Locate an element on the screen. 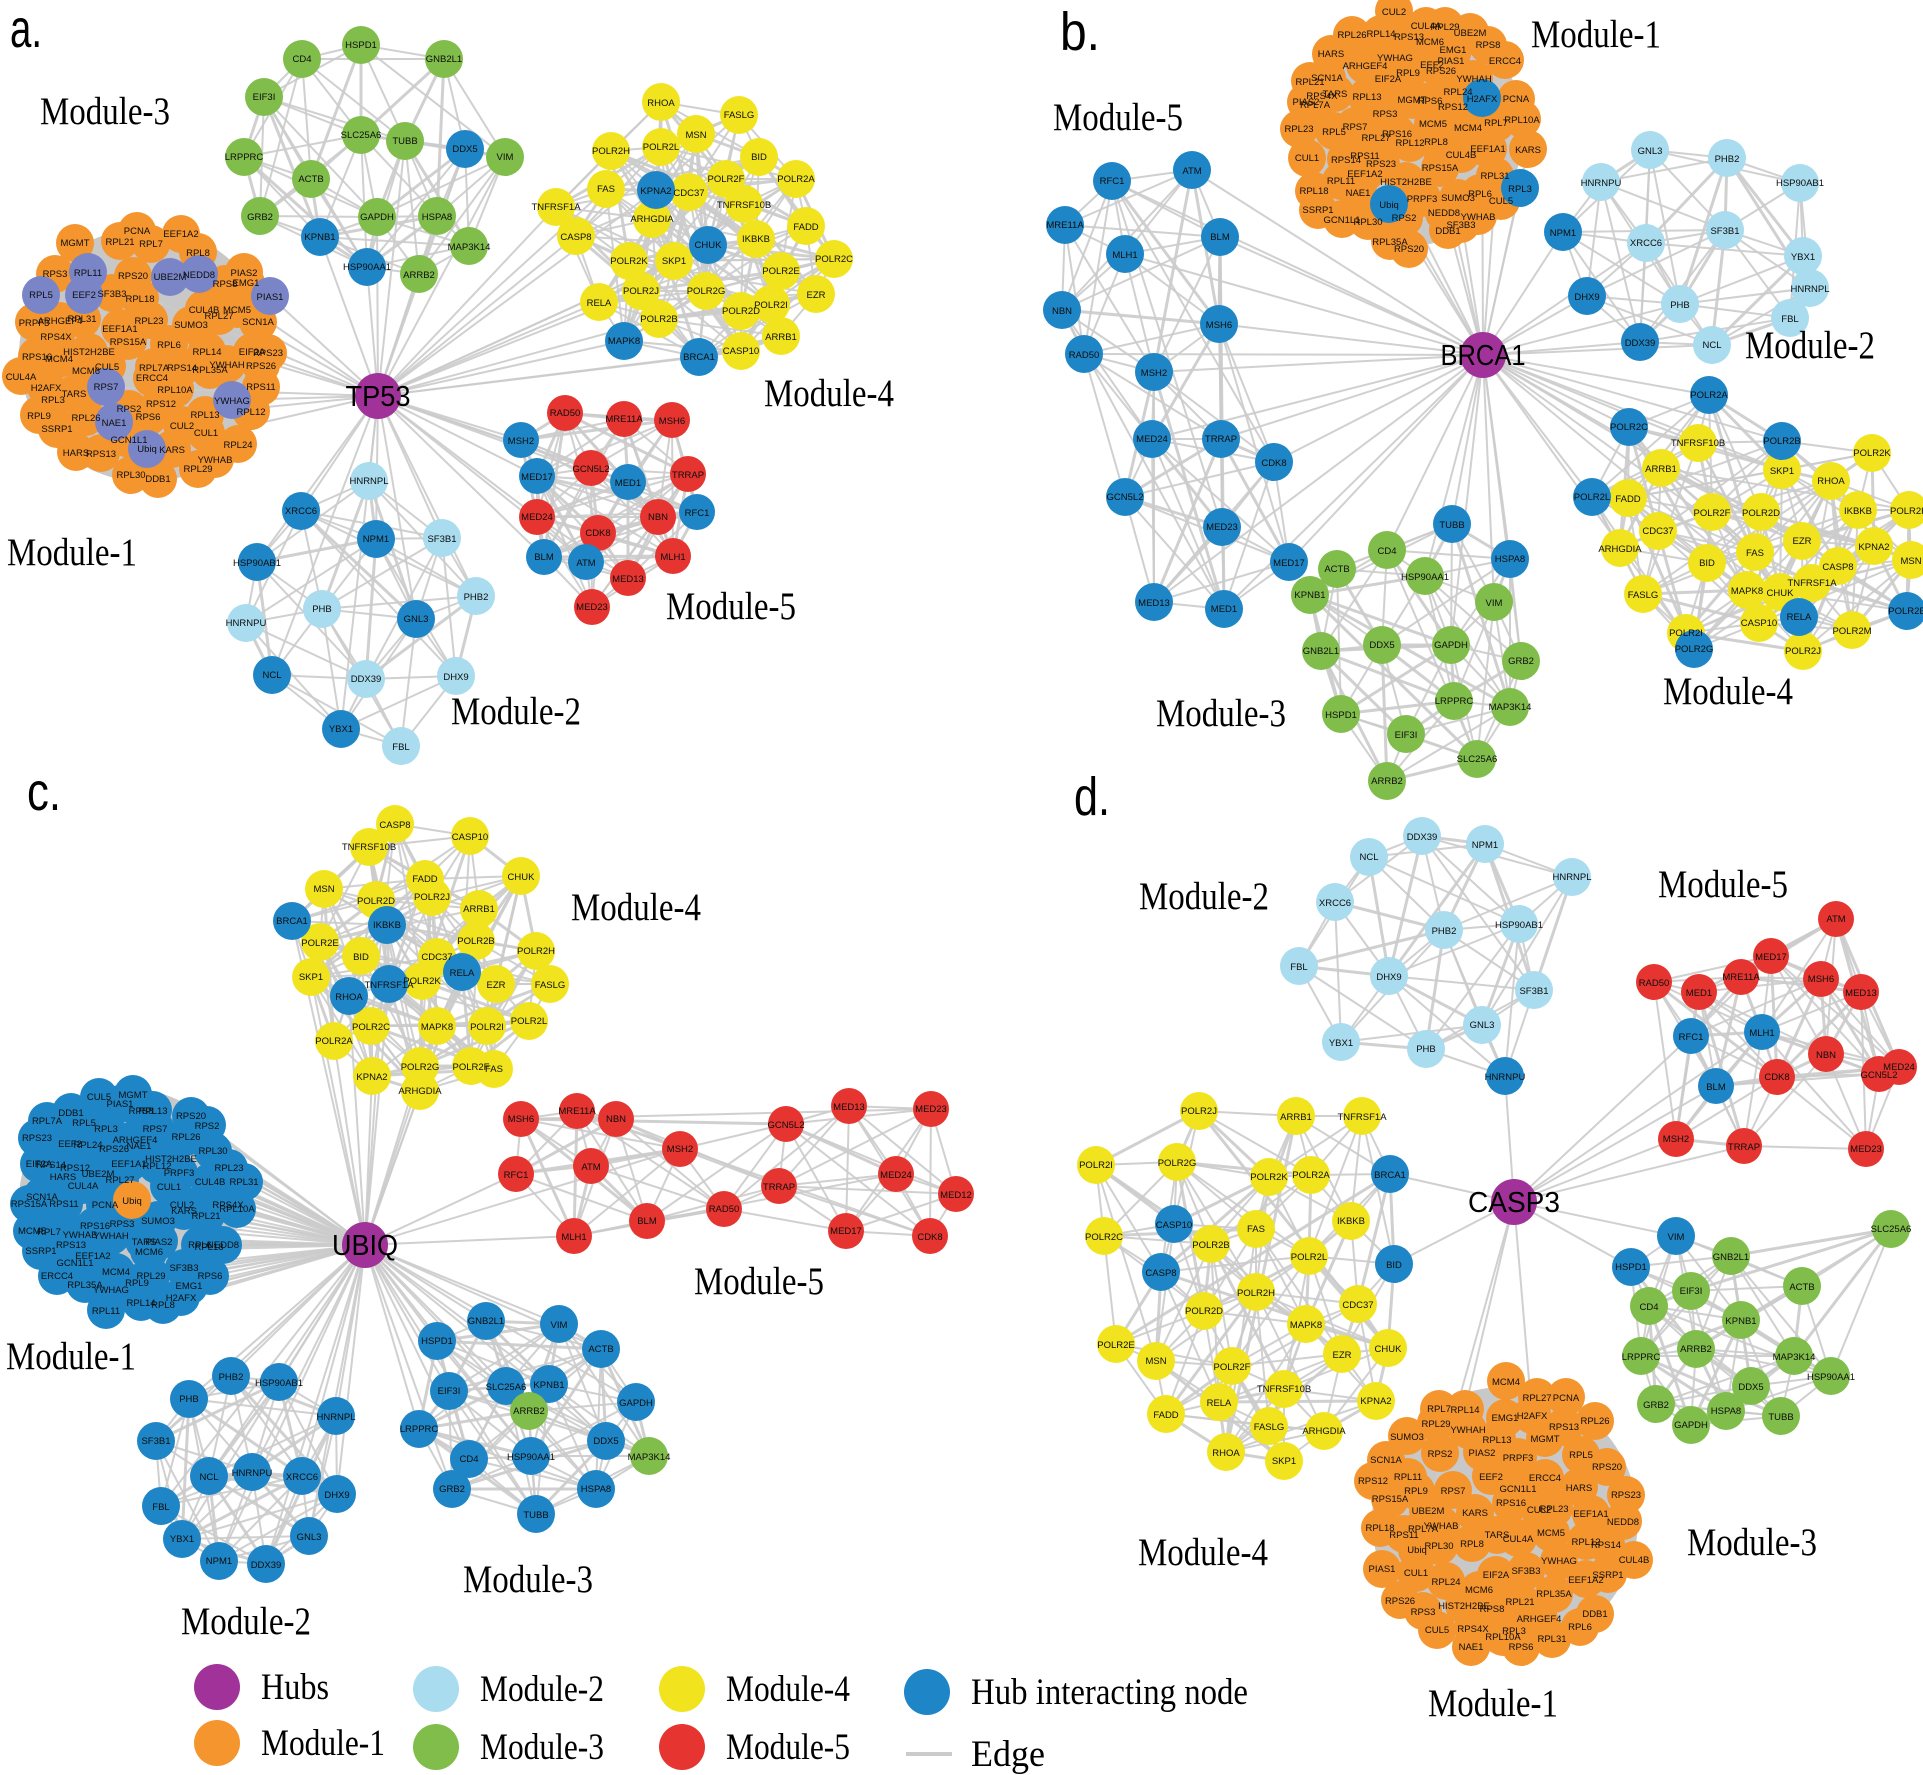 The height and width of the screenshot is (1775, 1923). svg-text: NPM1 is located at coordinates (1563, 233).